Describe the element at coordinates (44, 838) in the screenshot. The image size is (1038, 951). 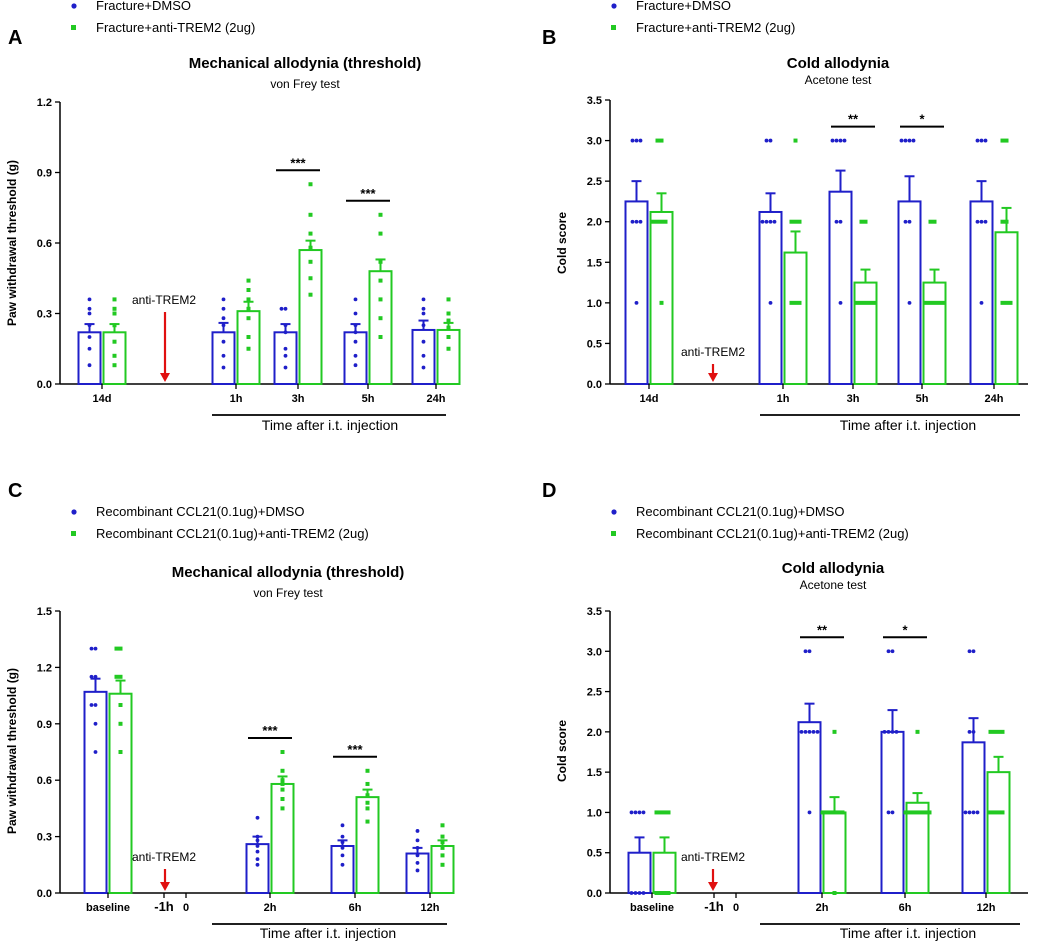
I see `y-tick-label: 0.3` at that location.